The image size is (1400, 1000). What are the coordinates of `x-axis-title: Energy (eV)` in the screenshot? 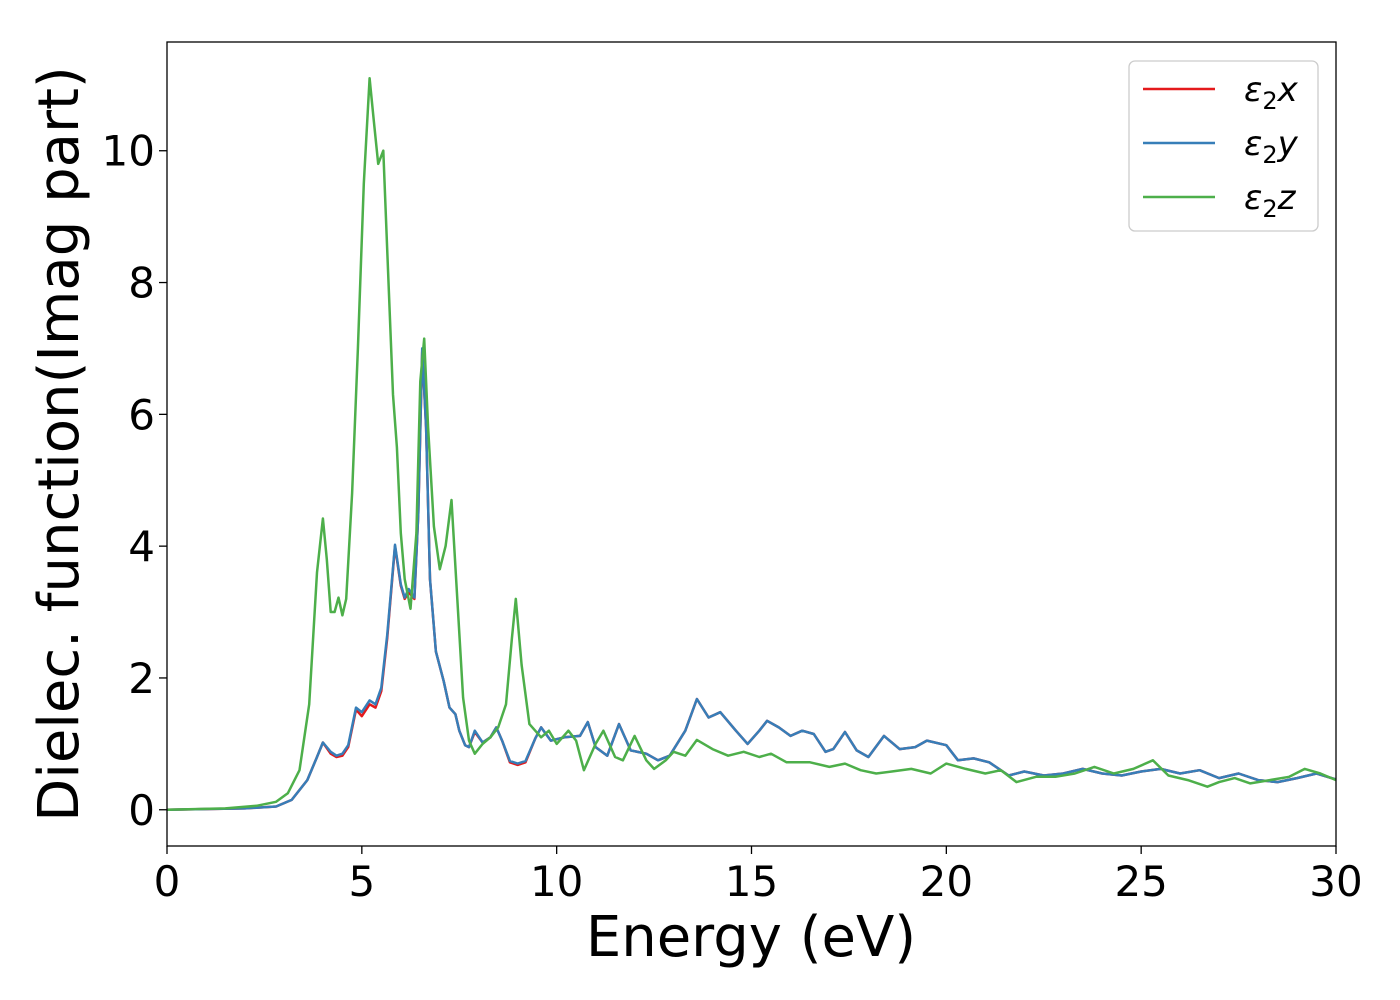 It's located at (751, 937).